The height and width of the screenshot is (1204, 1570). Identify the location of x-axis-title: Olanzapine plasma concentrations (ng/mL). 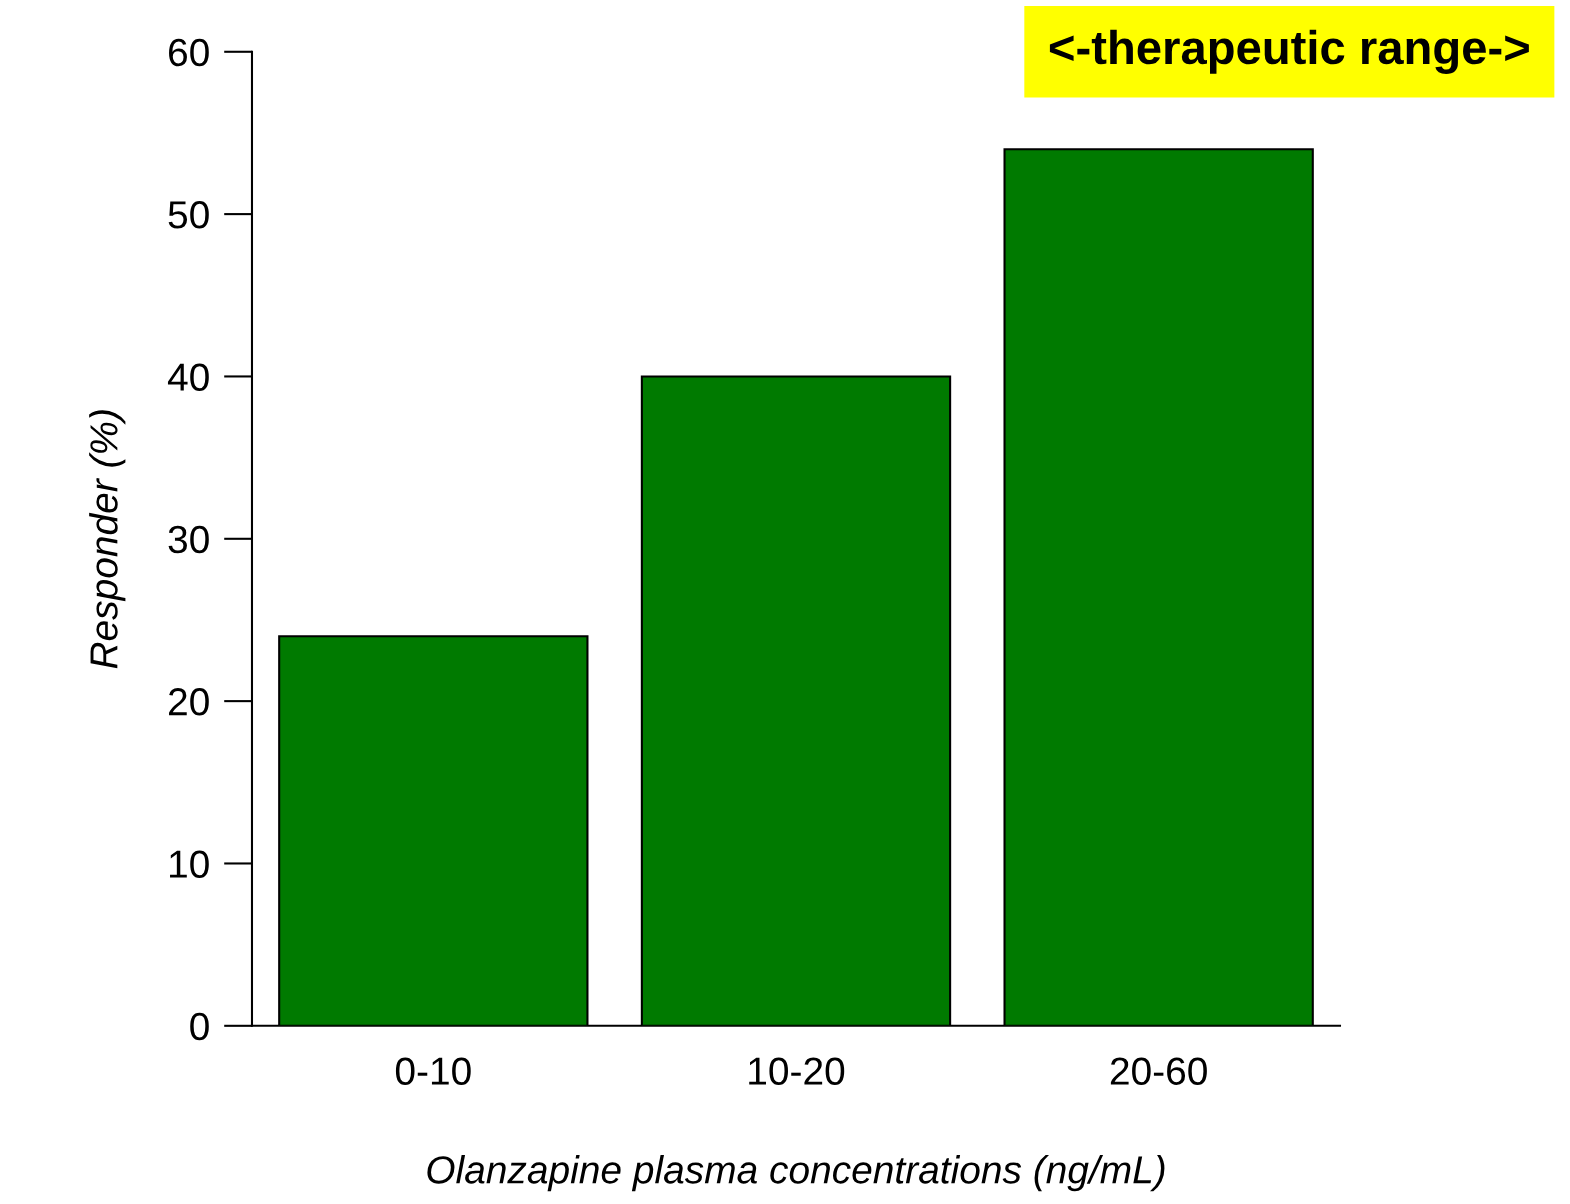
(796, 1173).